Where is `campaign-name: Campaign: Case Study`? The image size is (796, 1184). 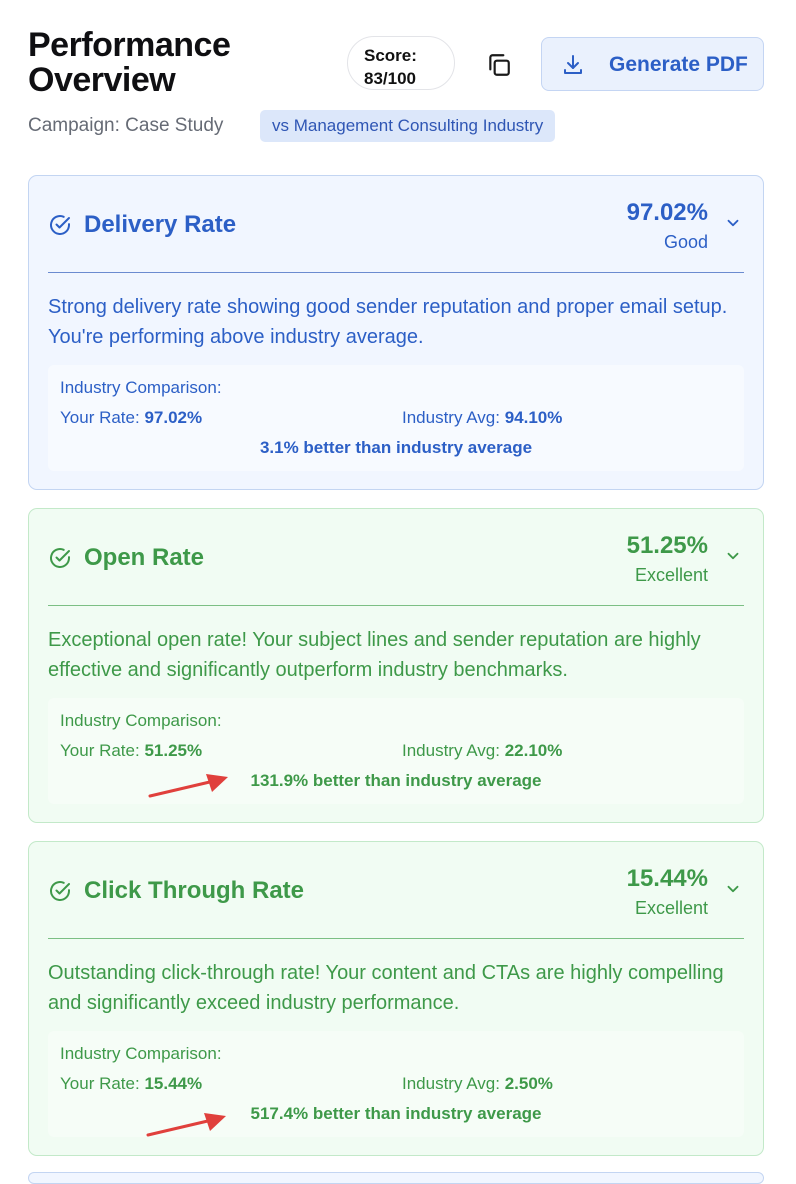
campaign-name: Campaign: Case Study is located at coordinates (126, 125).